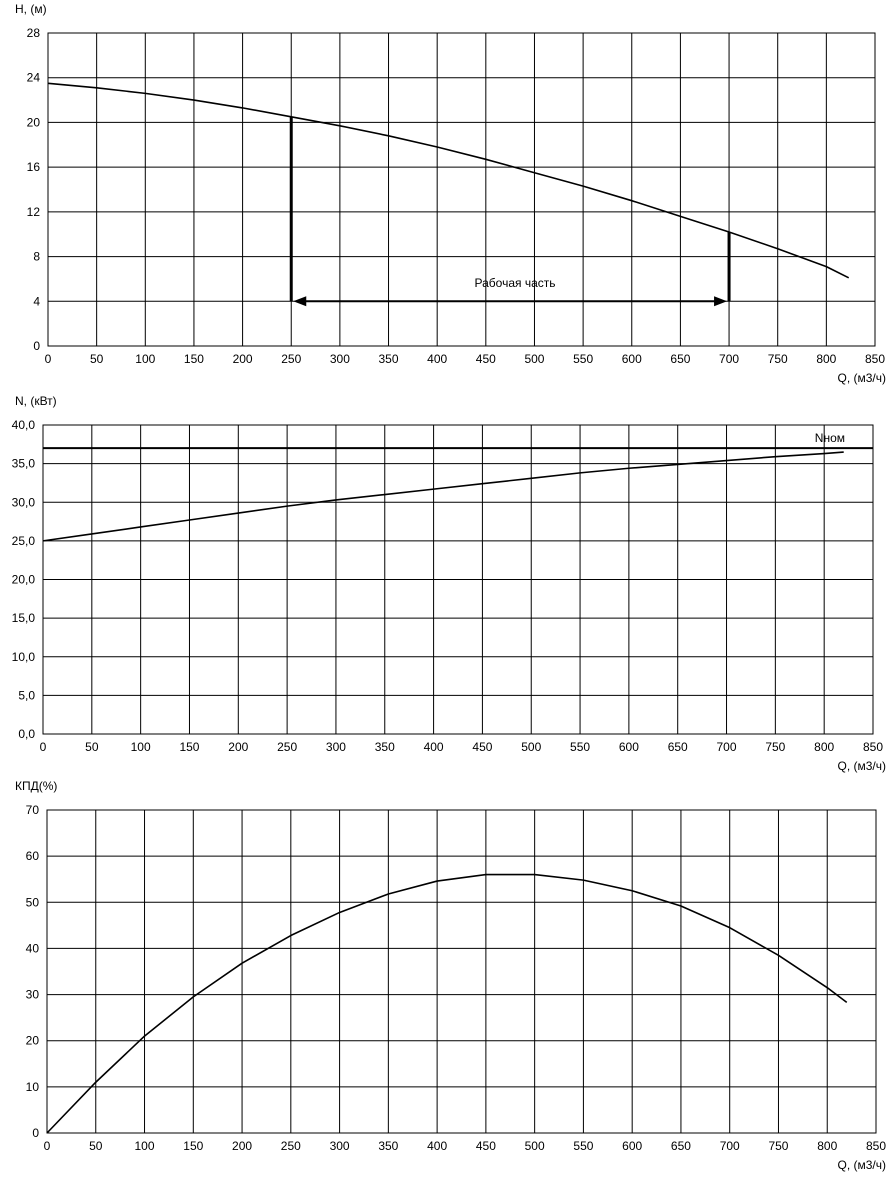  I want to click on efficiency-chart-xtick-label: 350, so click(388, 1146).